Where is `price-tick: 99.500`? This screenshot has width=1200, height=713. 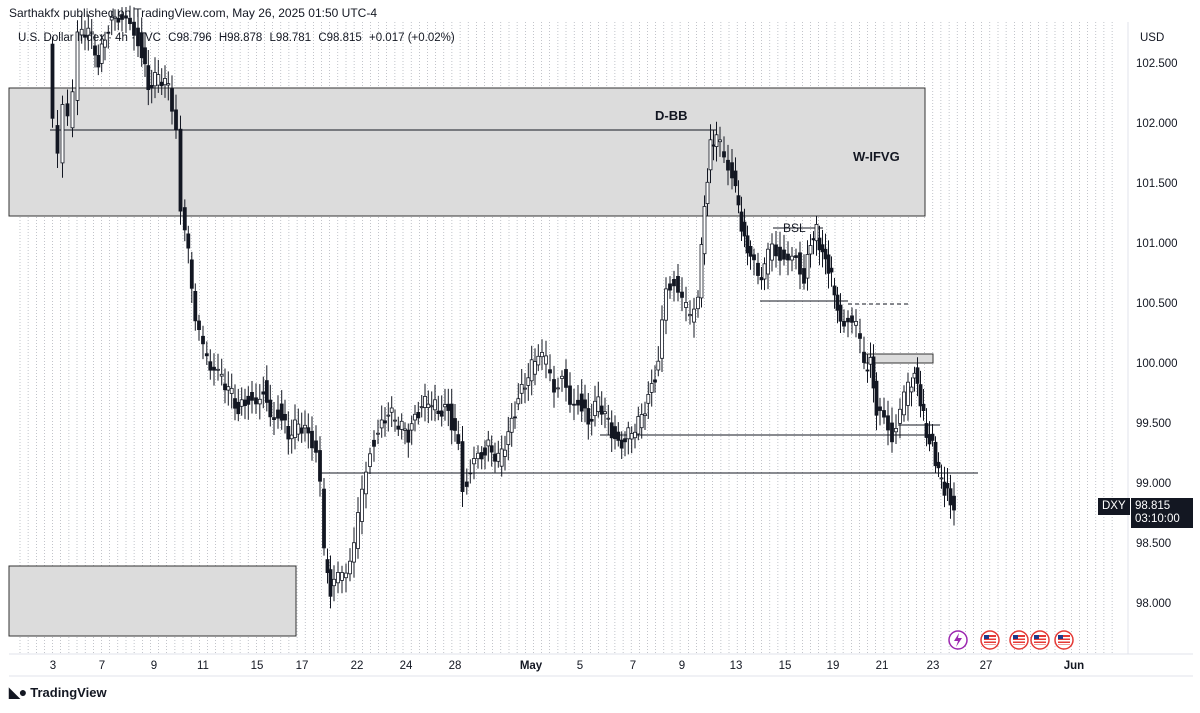 price-tick: 99.500 is located at coordinates (1153, 424).